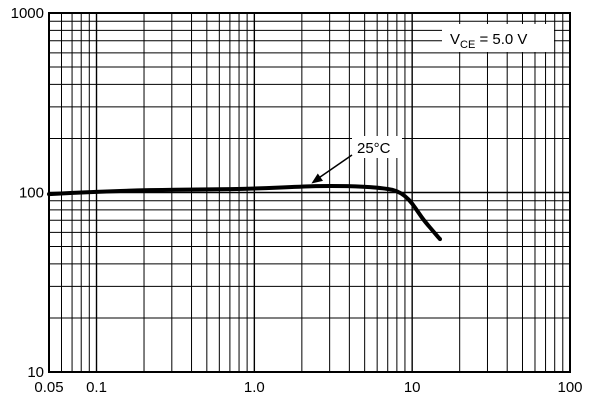  What do you see at coordinates (308, 387) in the screenshot?
I see `x-tick-labels: 0.05 0.1 1.0 10 100` at bounding box center [308, 387].